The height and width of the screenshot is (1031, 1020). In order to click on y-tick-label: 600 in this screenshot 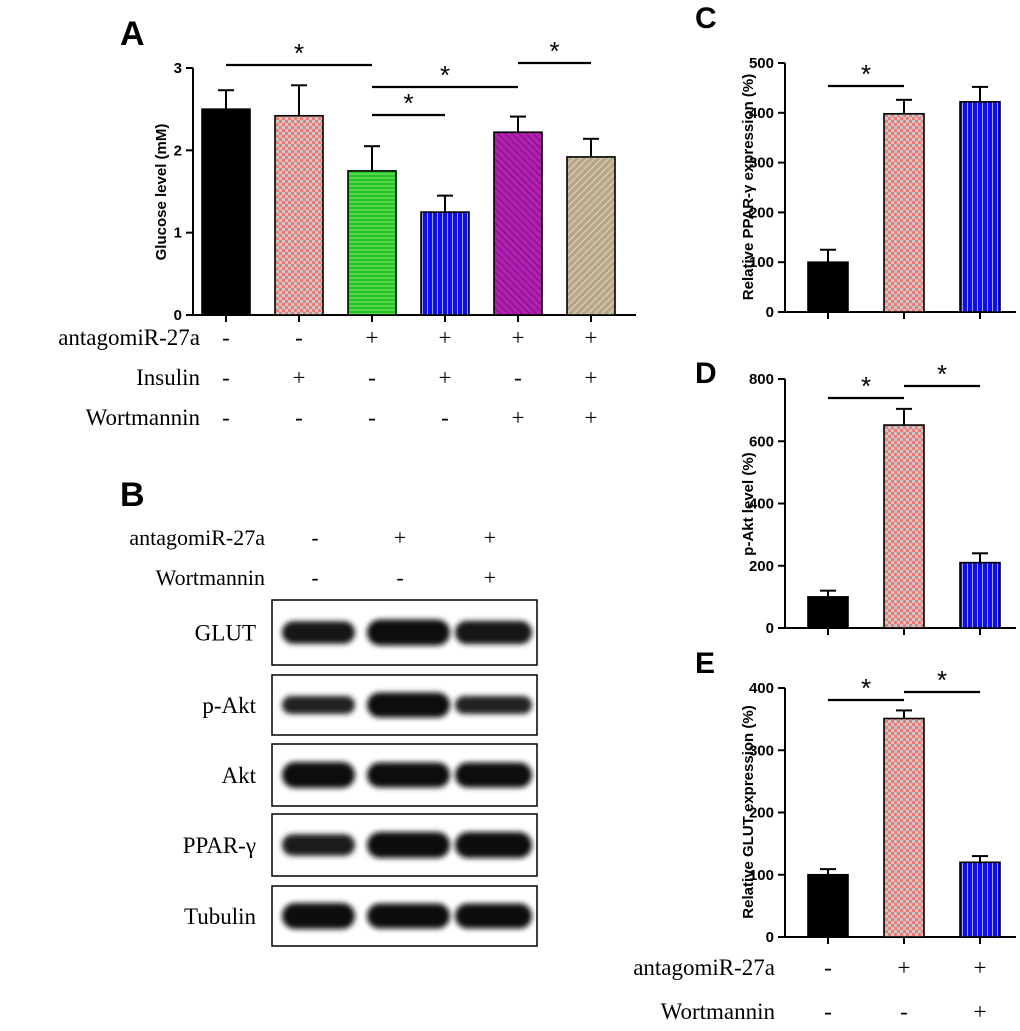, I will do `click(761, 441)`.